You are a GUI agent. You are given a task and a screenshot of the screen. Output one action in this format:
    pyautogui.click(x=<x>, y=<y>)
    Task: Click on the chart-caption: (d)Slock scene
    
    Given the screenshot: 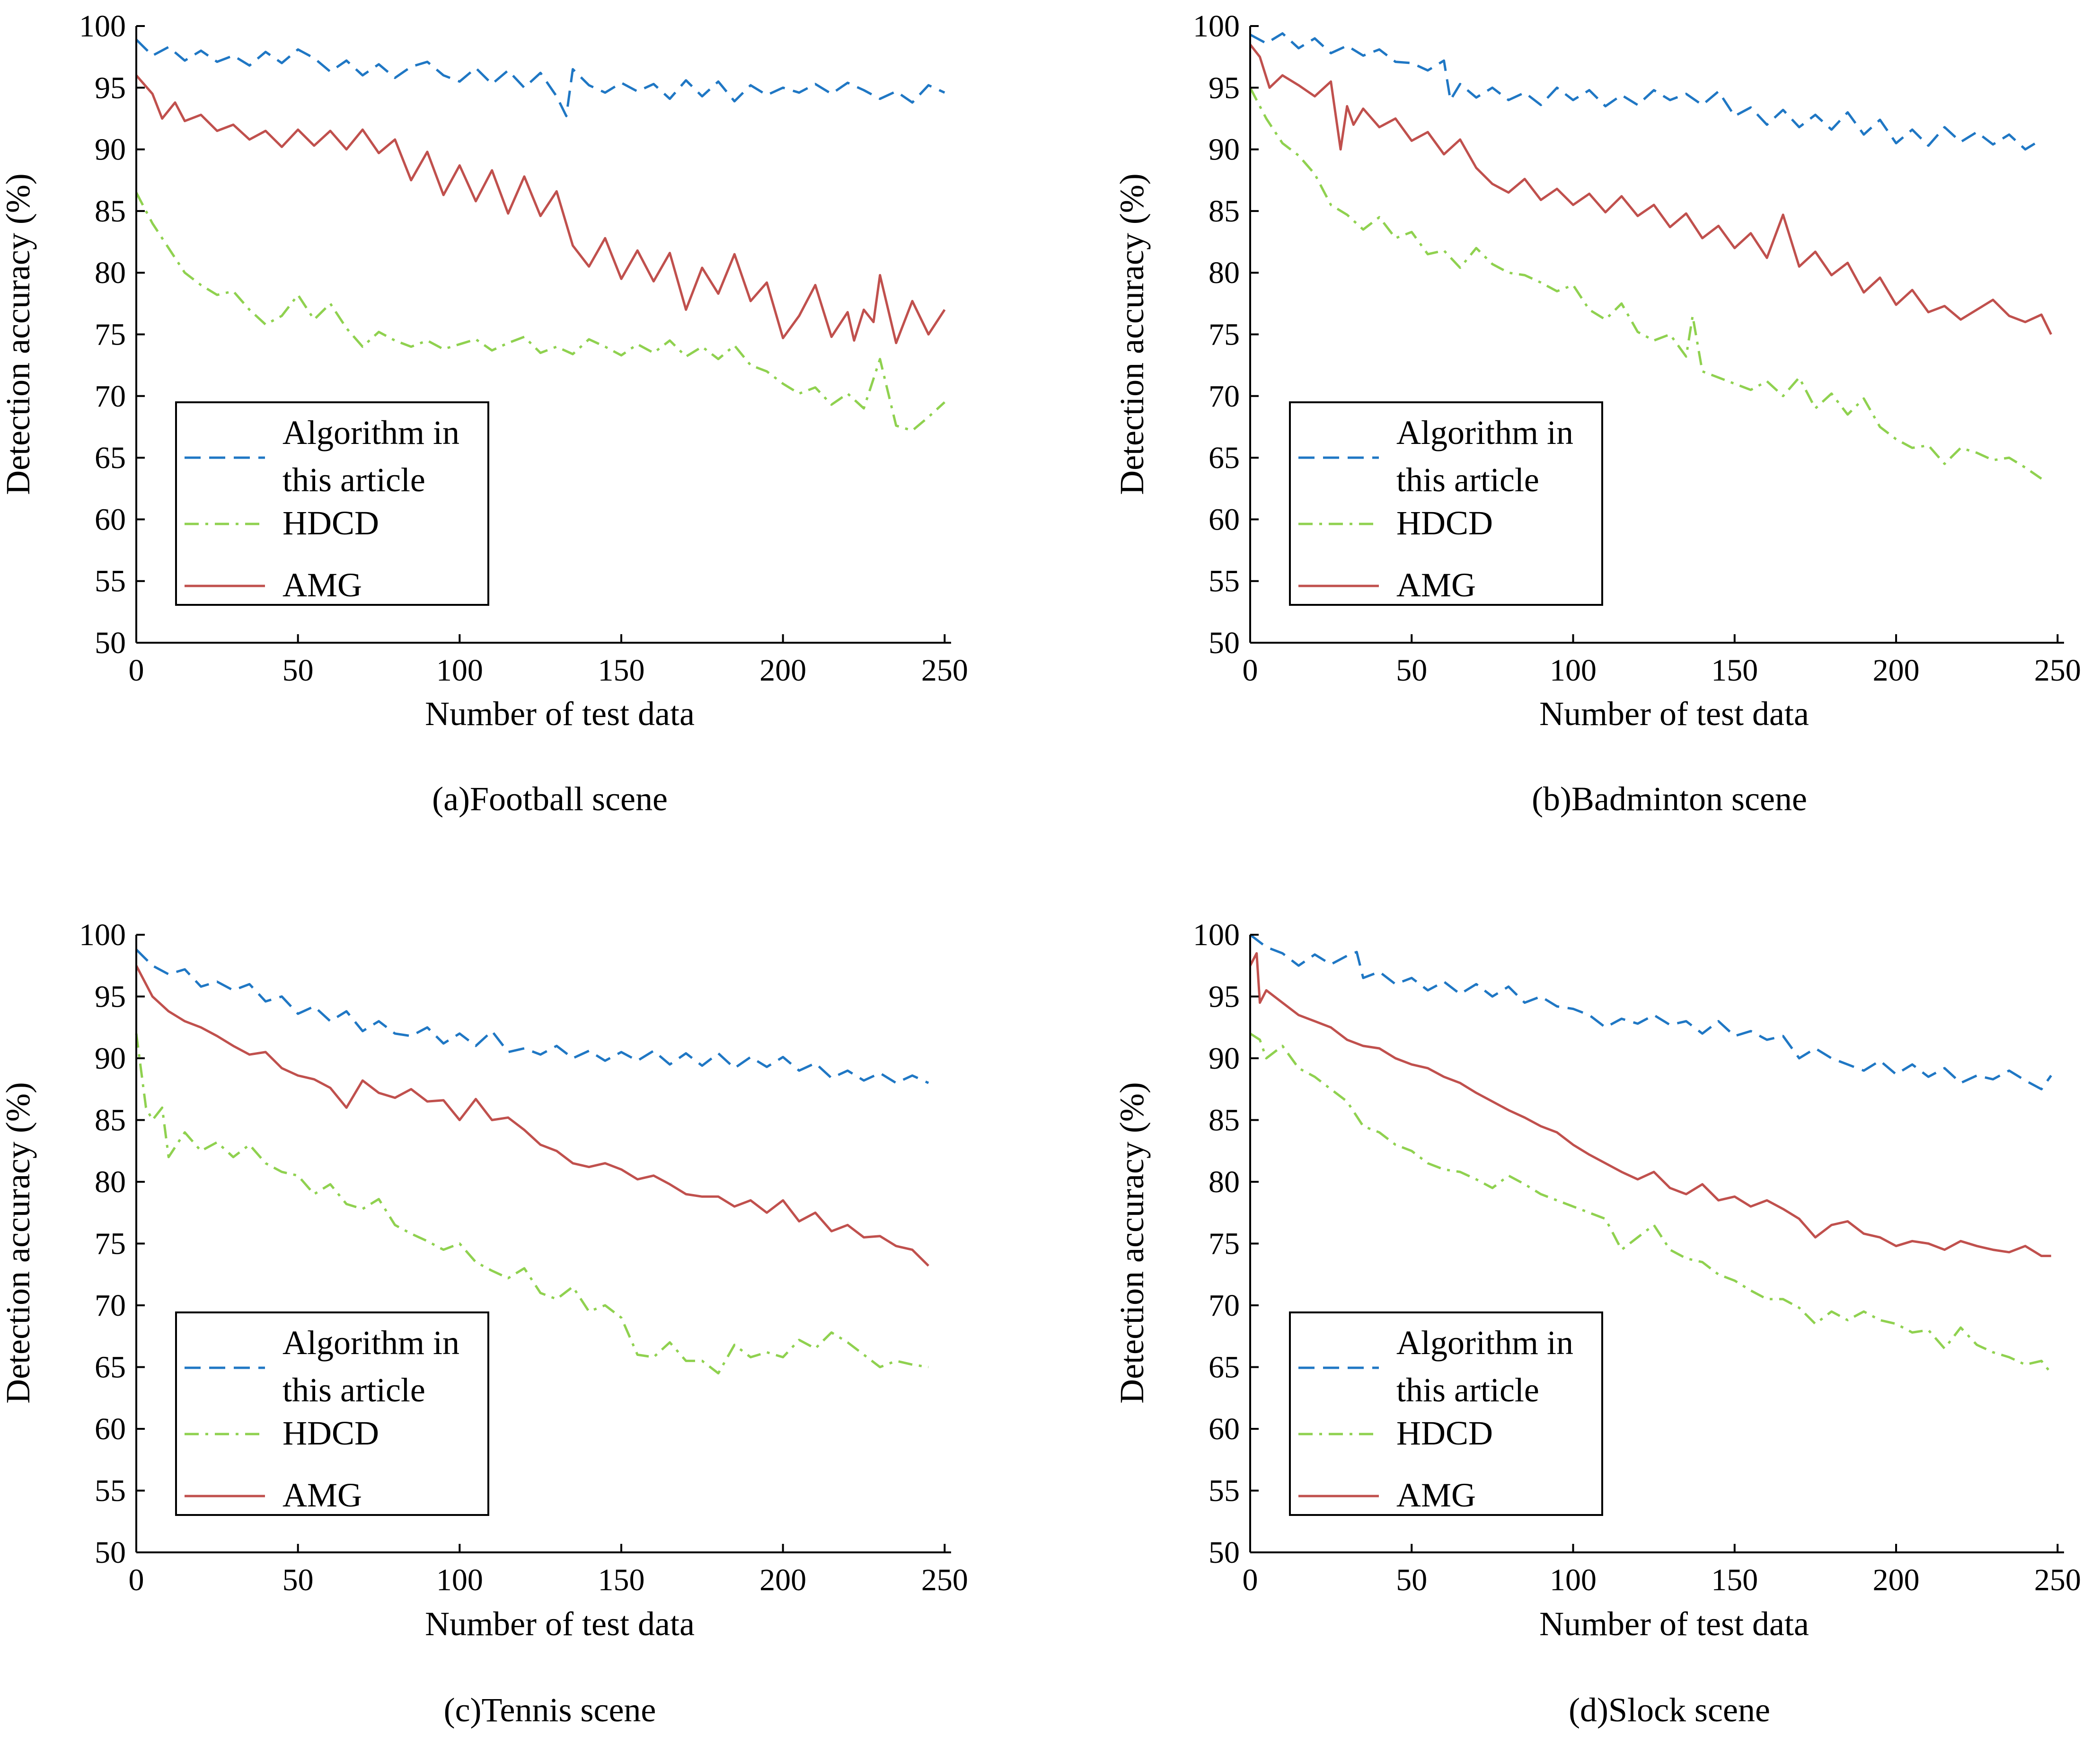 What is the action you would take?
    pyautogui.click(x=1669, y=1710)
    